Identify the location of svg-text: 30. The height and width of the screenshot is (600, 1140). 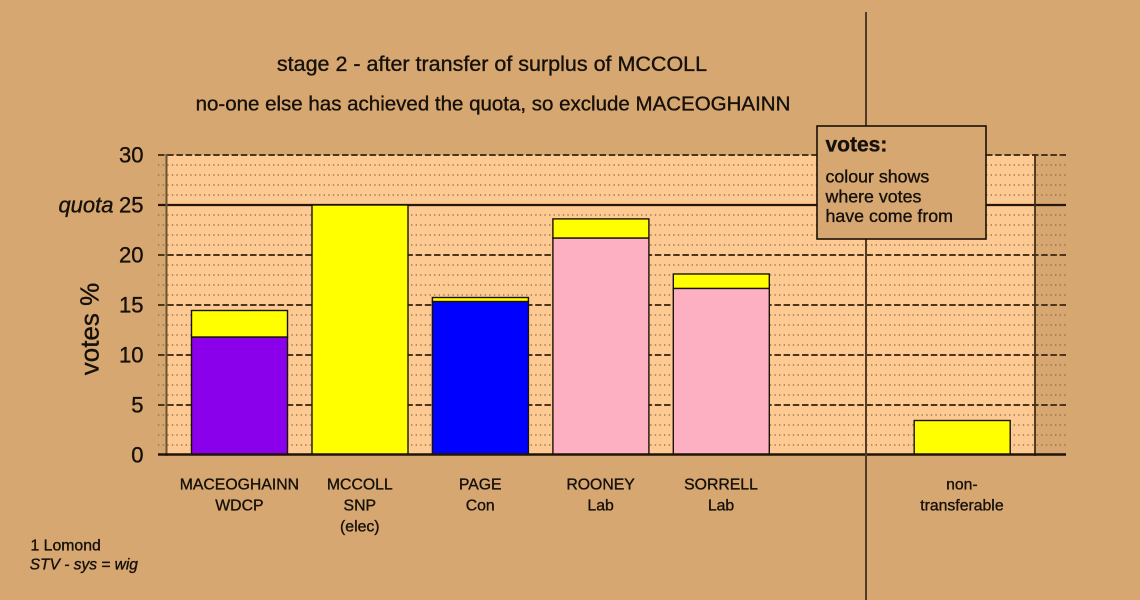
(131, 155).